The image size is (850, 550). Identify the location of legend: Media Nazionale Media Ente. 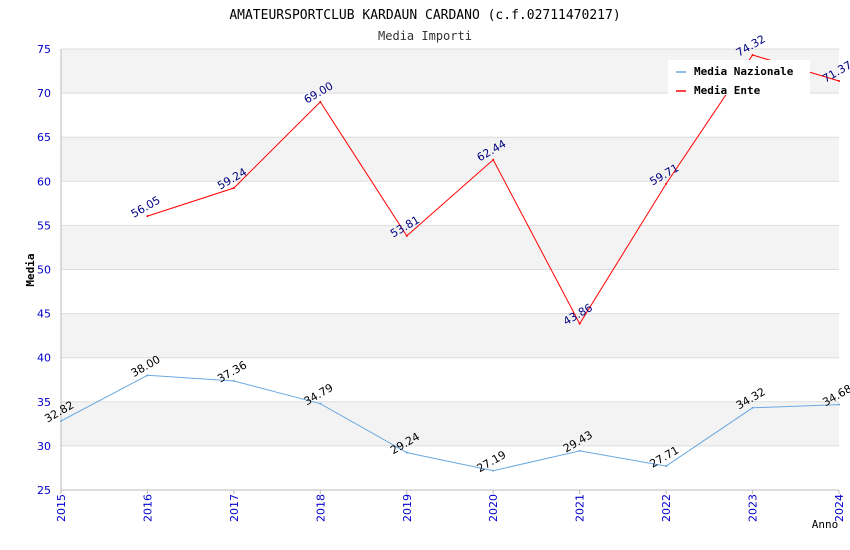
(739, 78).